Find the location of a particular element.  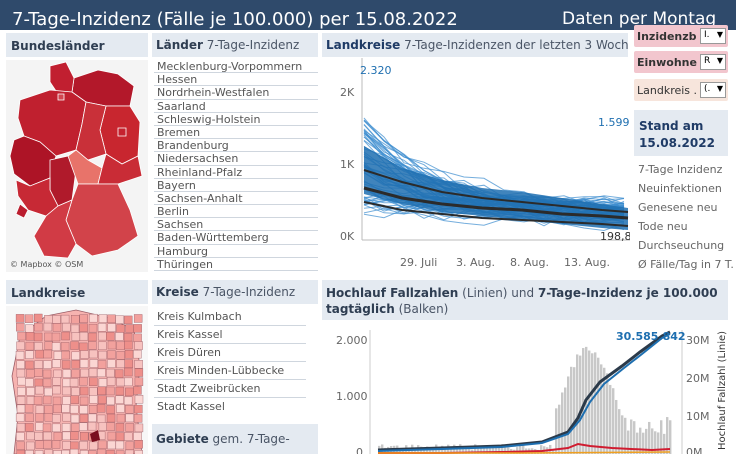

laender-item: Mecklenburg-Vorpommern is located at coordinates (236, 67).